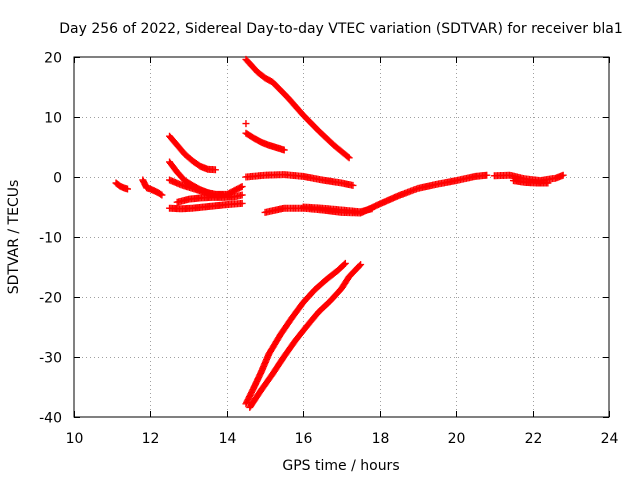 The height and width of the screenshot is (480, 640). I want to click on x-tick-label: 18, so click(381, 439).